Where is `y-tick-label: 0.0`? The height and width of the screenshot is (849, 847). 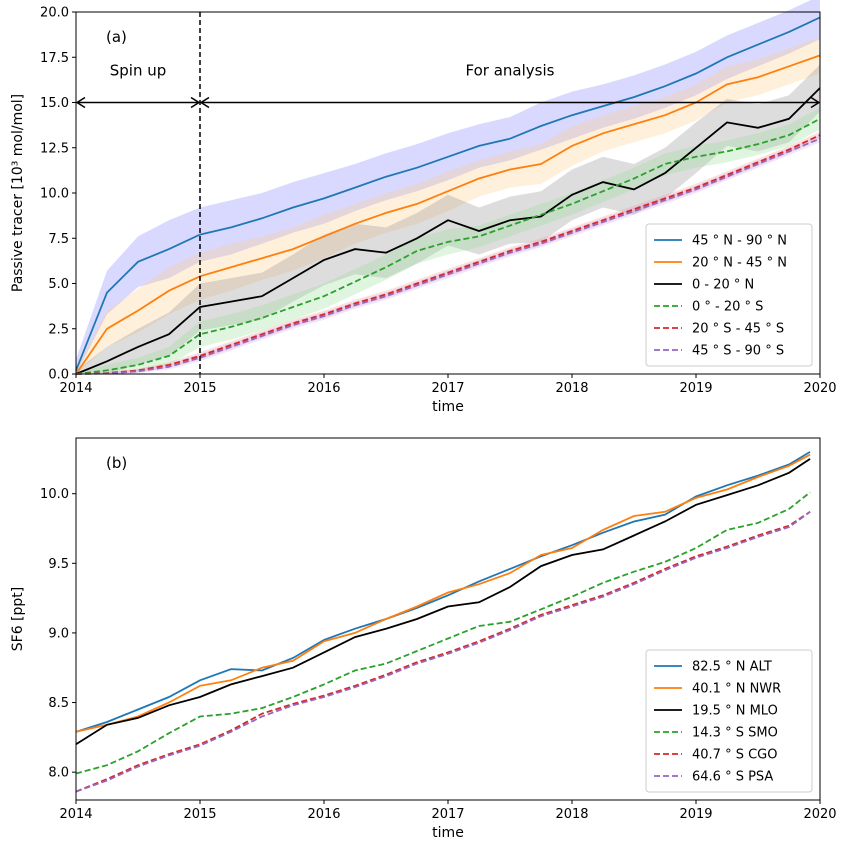 y-tick-label: 0.0 is located at coordinates (58, 375).